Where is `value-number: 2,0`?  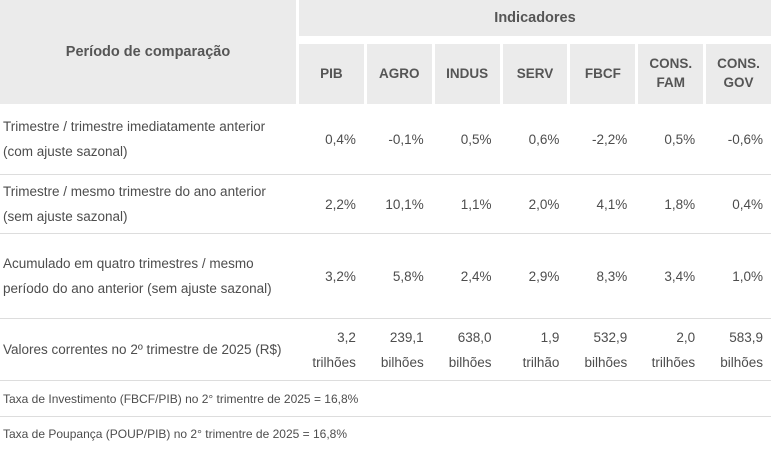 value-number: 2,0 is located at coordinates (686, 337).